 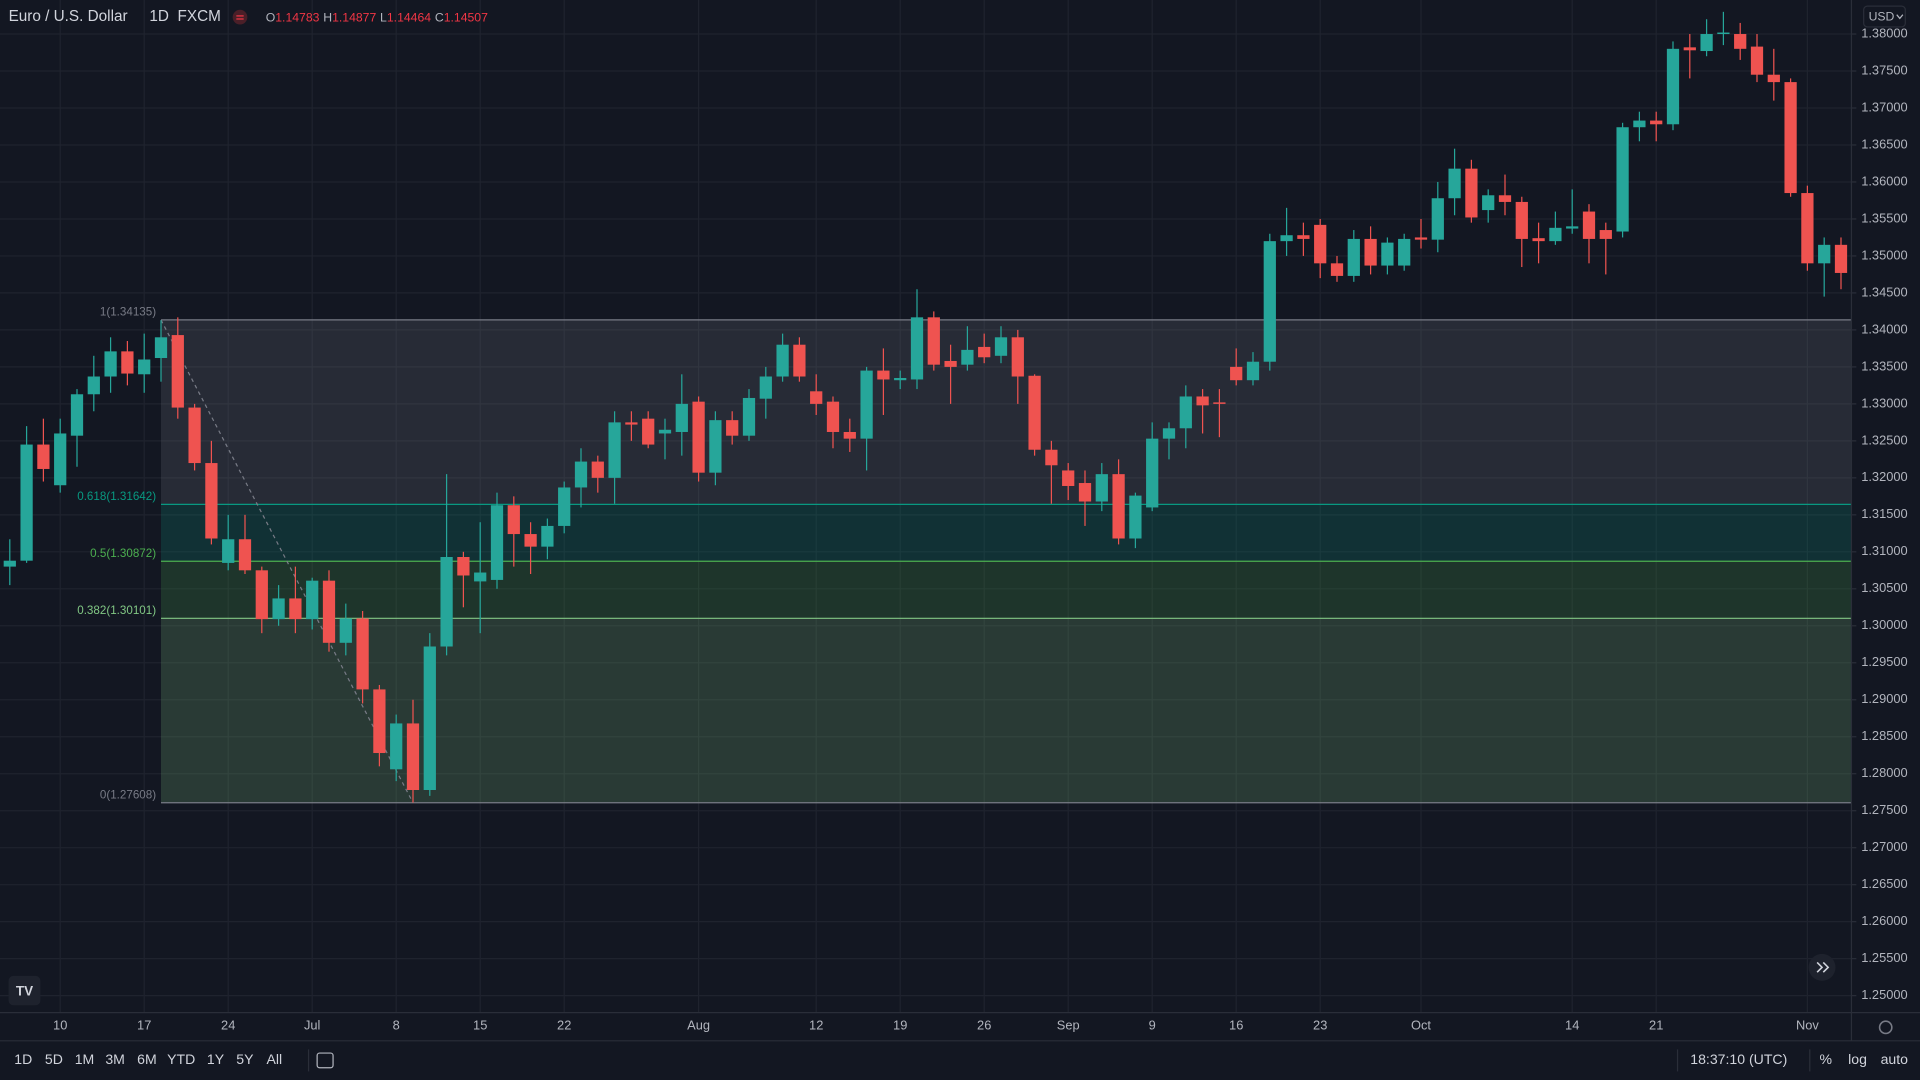 What do you see at coordinates (396, 1025) in the screenshot?
I see `x-tick-label: 8` at bounding box center [396, 1025].